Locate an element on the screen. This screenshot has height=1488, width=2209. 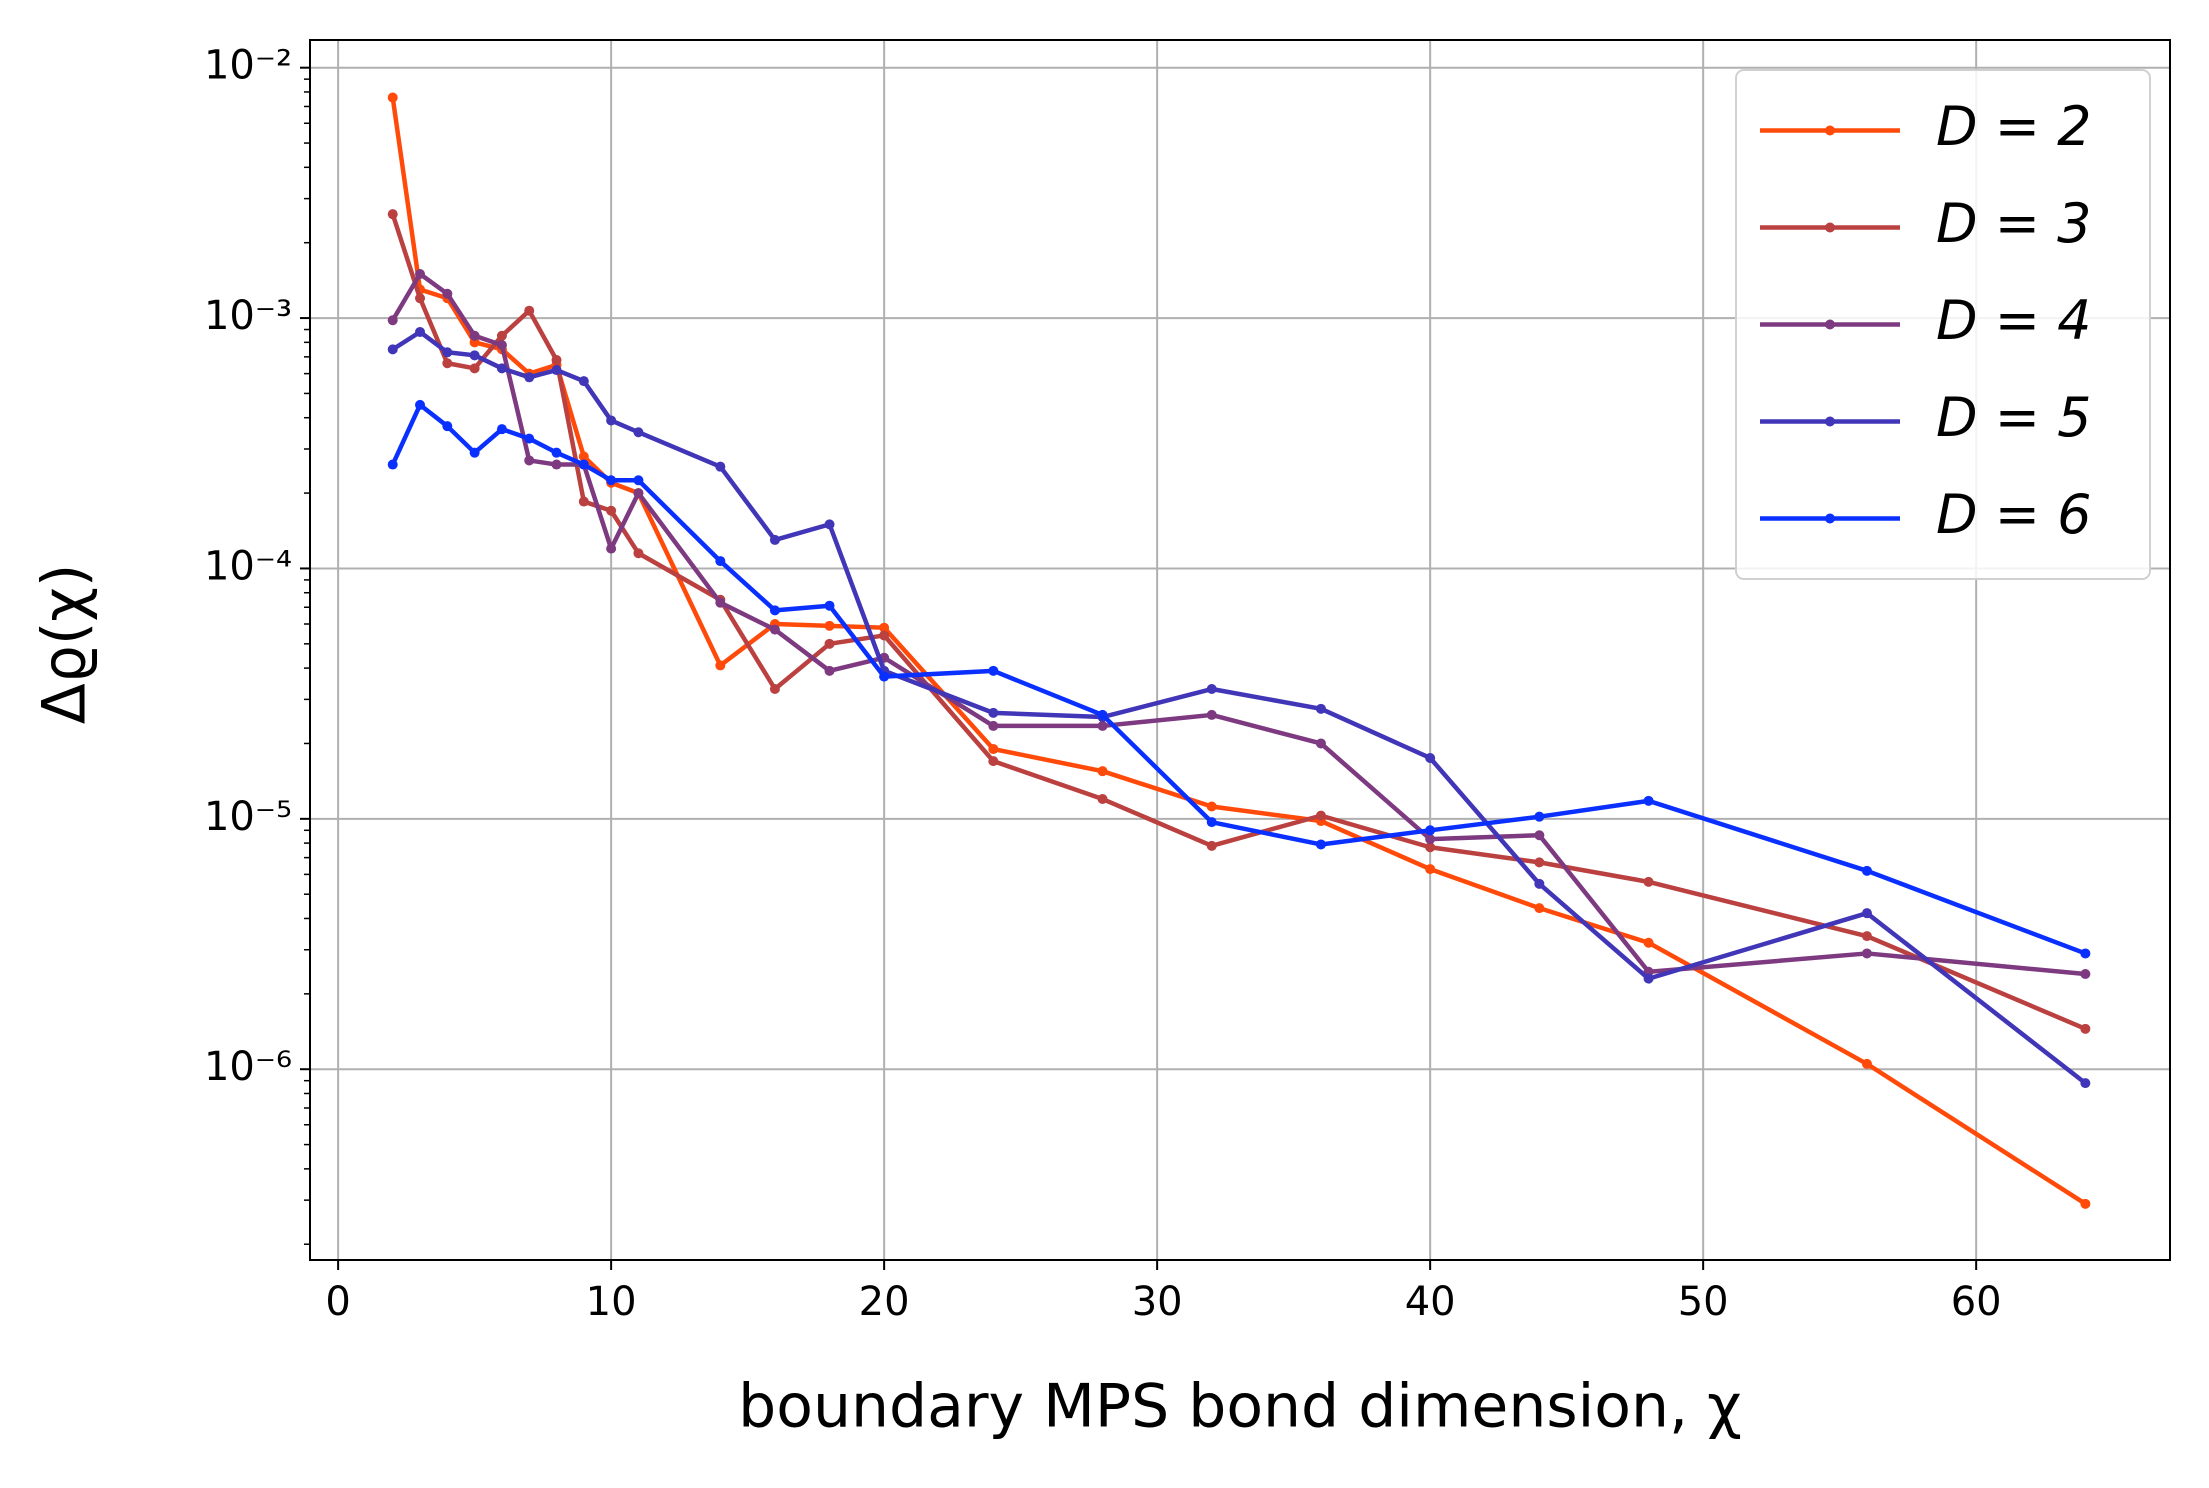
x-tick-label: 50 is located at coordinates (1703, 1302).